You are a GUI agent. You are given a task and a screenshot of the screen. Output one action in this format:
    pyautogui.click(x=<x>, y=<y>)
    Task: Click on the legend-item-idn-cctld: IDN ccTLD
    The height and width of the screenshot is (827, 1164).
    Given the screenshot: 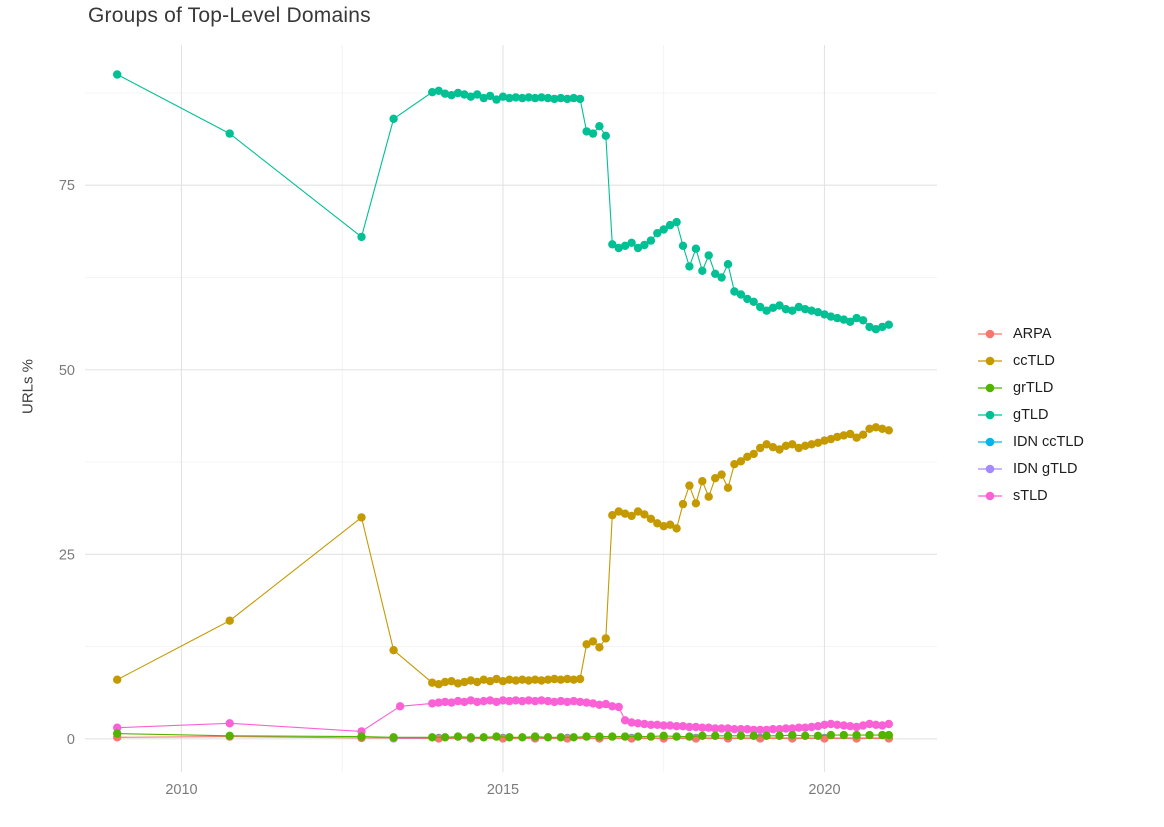 What is the action you would take?
    pyautogui.click(x=1030, y=441)
    